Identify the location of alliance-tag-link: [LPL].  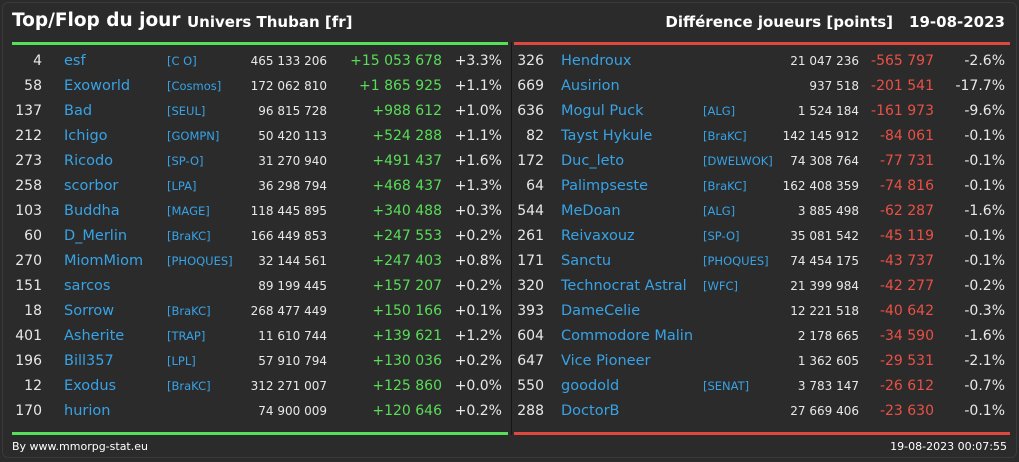
(181, 361).